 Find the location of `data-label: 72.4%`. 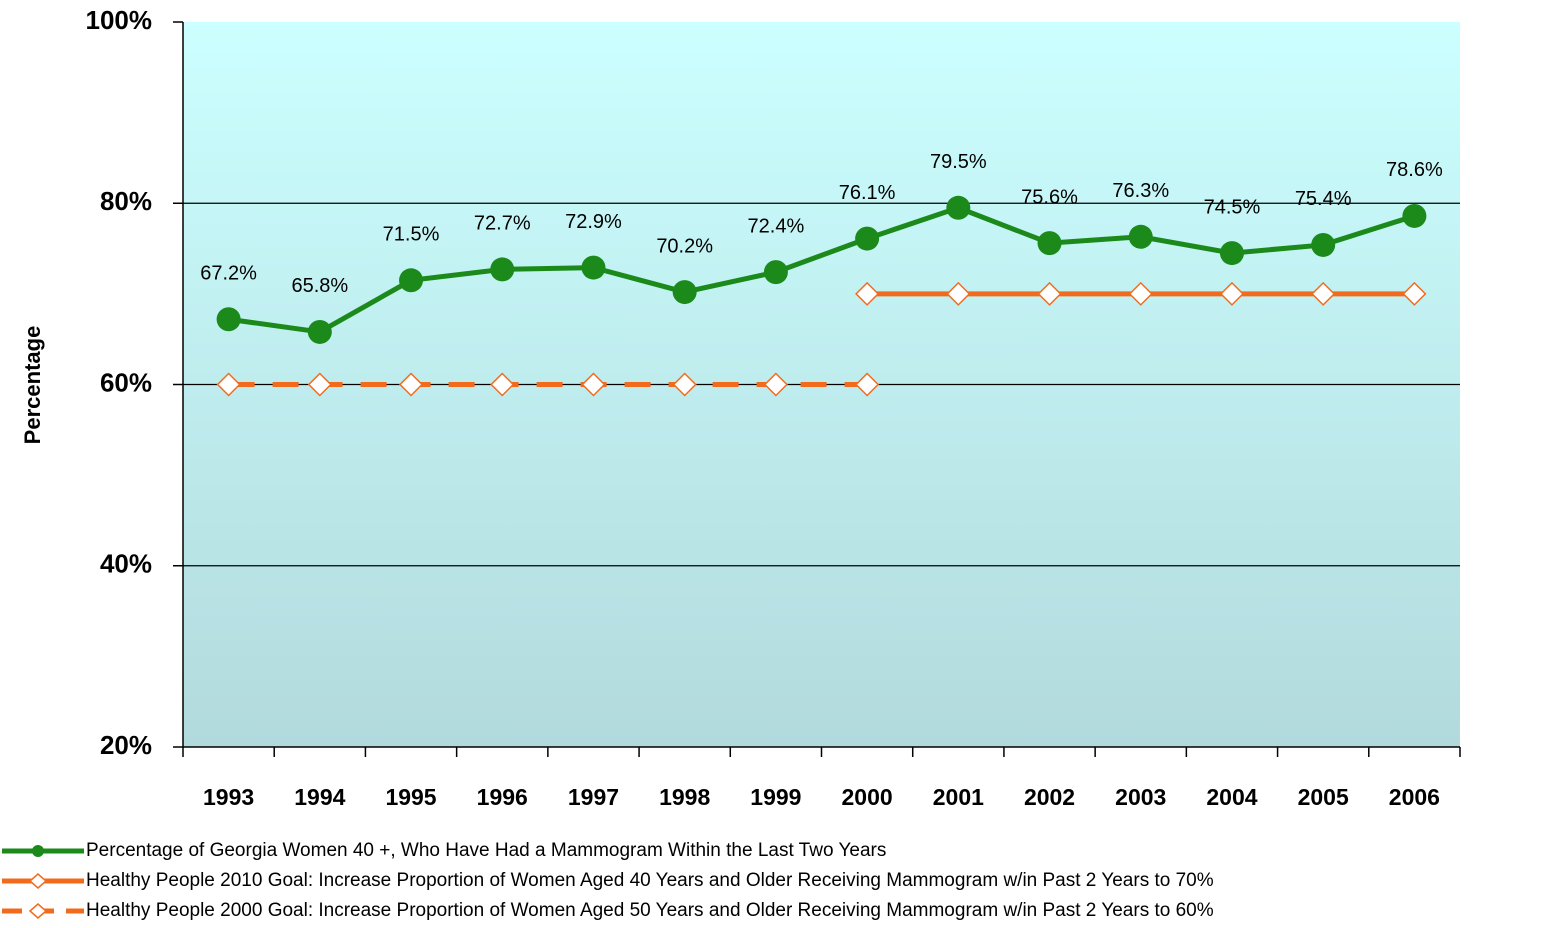

data-label: 72.4% is located at coordinates (776, 226).